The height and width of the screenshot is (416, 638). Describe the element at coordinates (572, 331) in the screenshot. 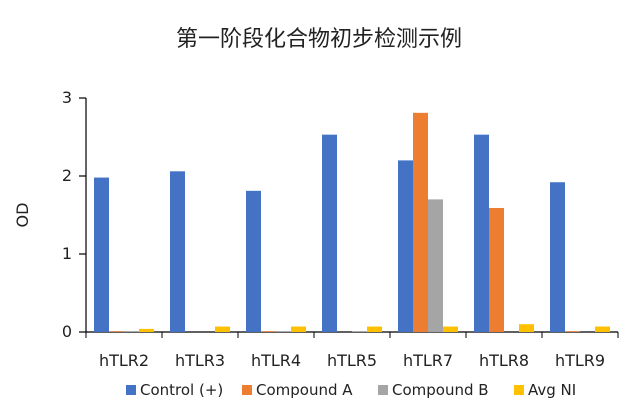

I see `bar-compound-a-htlr9` at that location.